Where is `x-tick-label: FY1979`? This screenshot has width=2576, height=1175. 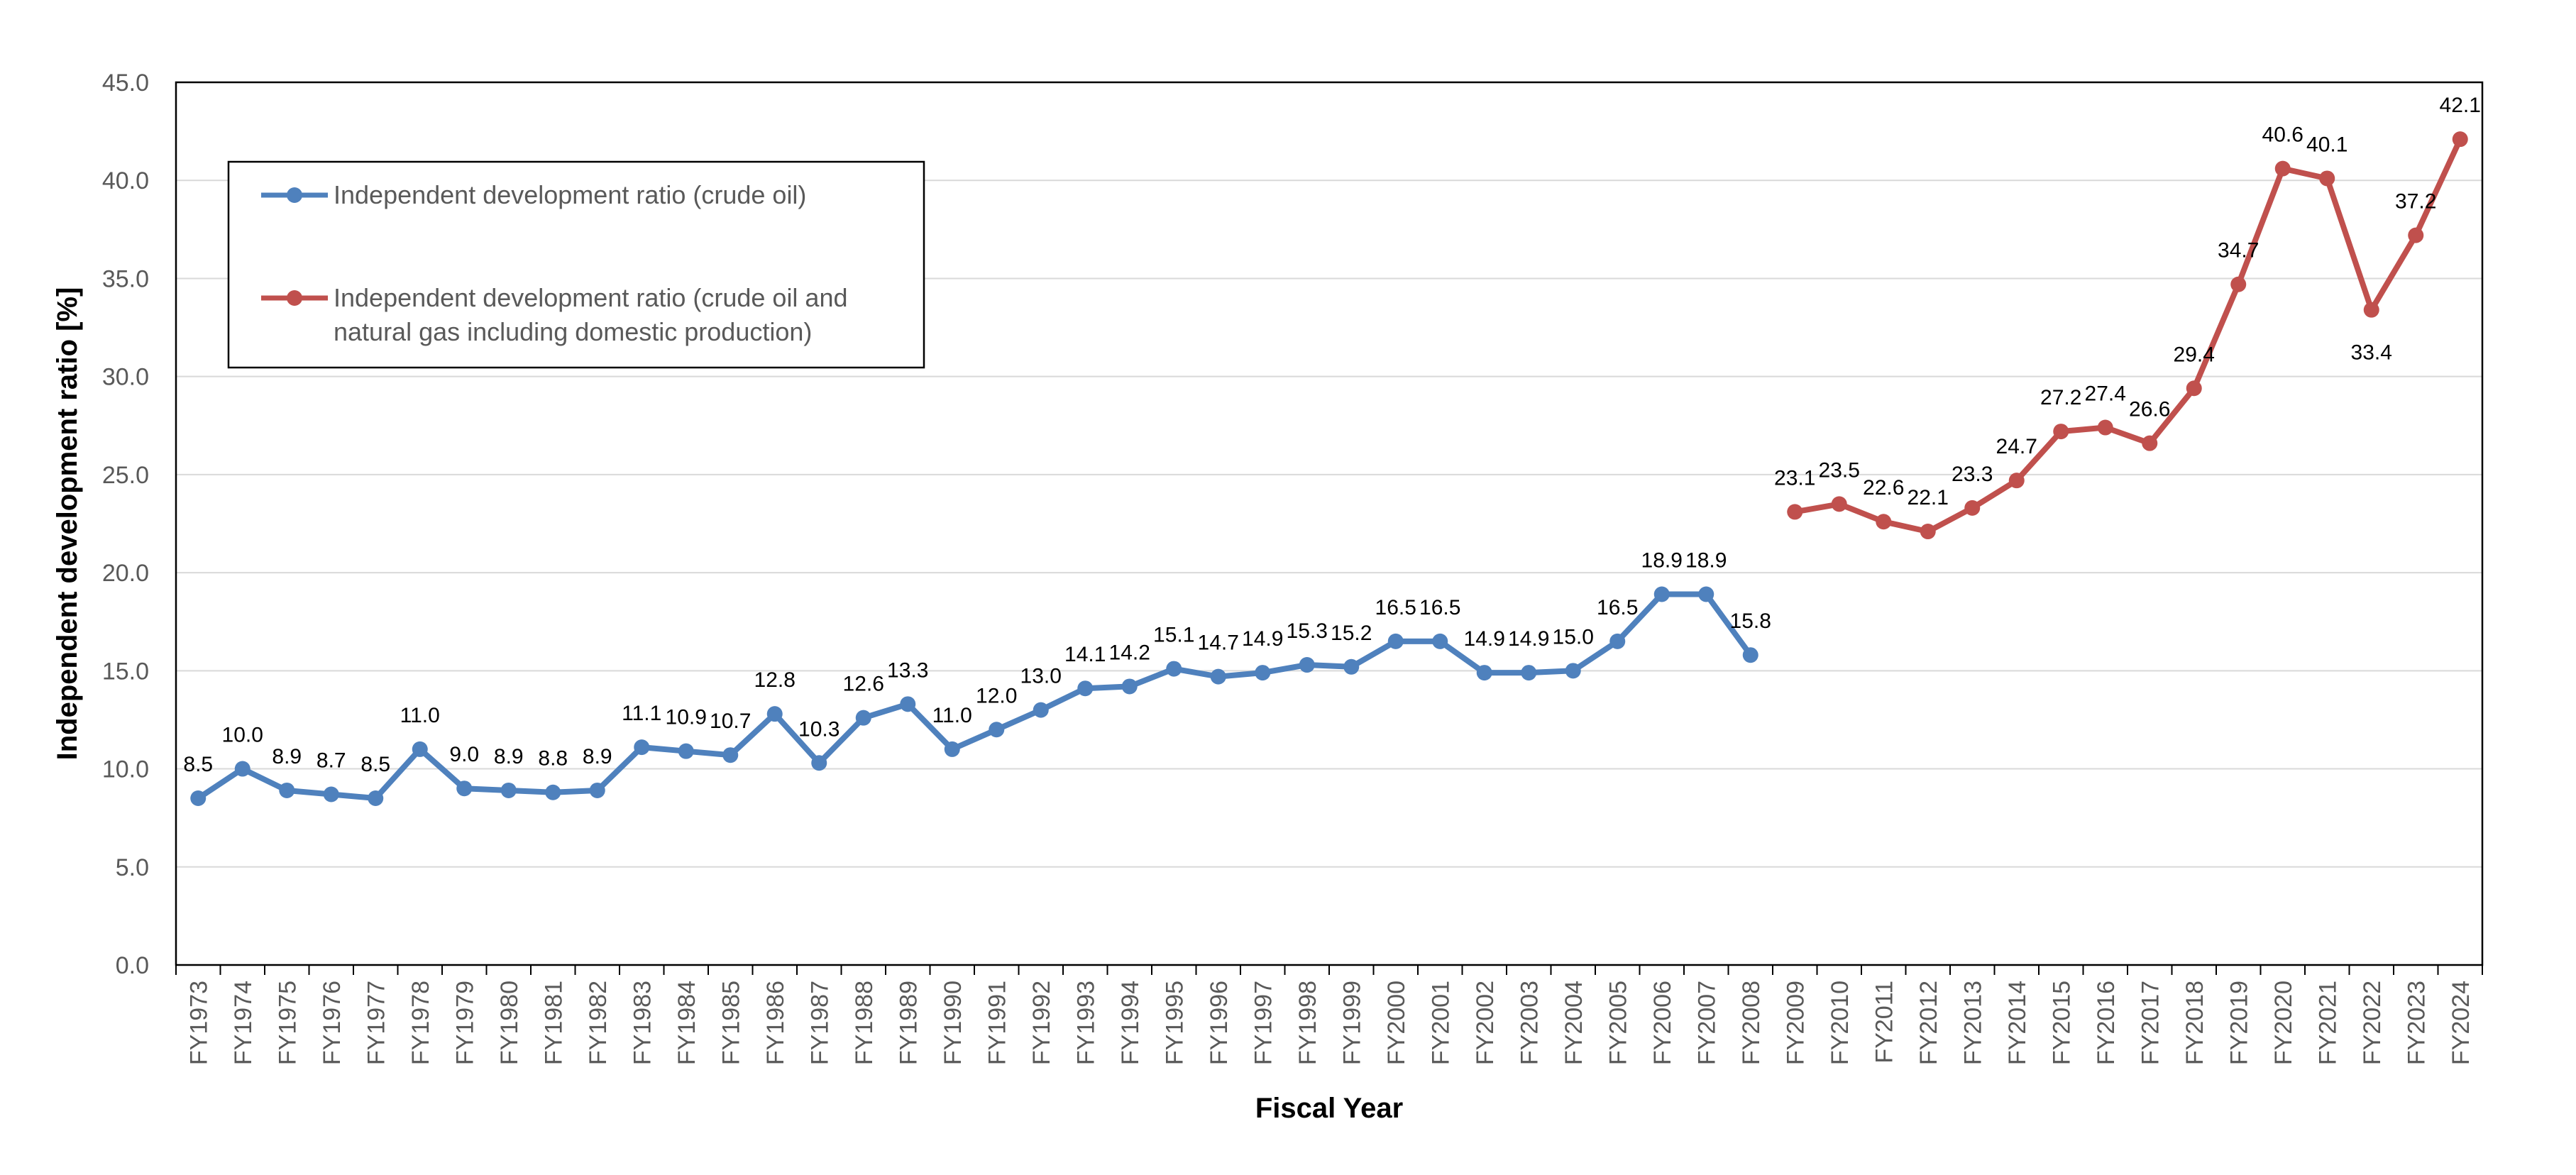 x-tick-label: FY1979 is located at coordinates (464, 1023).